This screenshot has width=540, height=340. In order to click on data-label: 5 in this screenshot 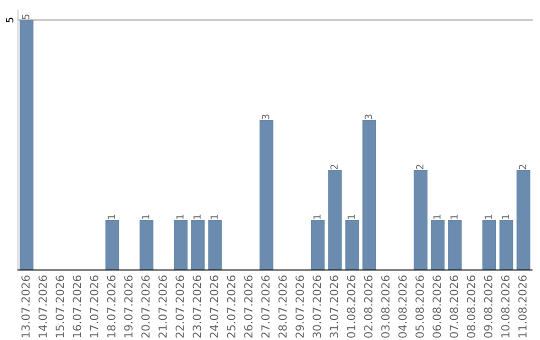, I will do `click(26, 17)`.